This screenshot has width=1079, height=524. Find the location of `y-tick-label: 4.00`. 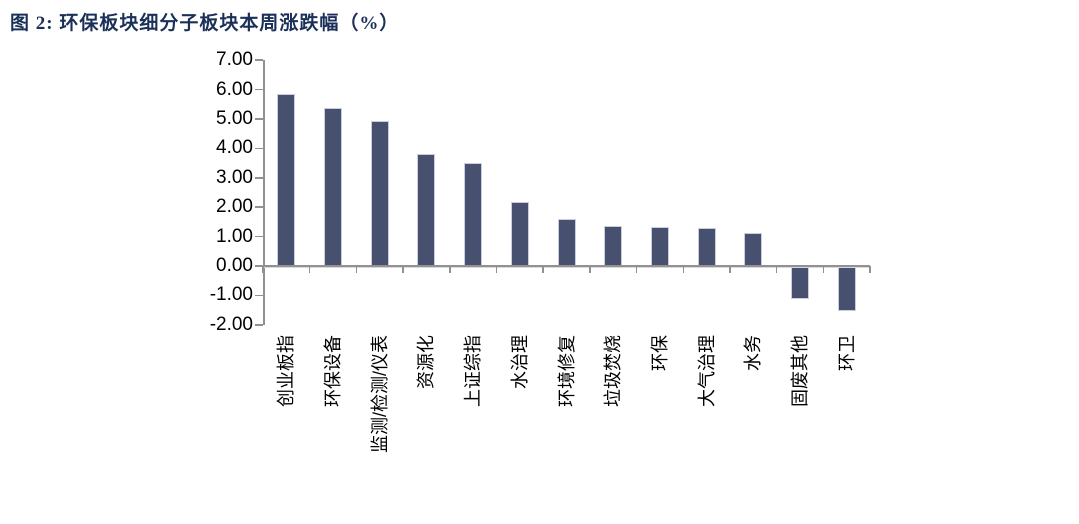

y-tick-label: 4.00 is located at coordinates (234, 148).